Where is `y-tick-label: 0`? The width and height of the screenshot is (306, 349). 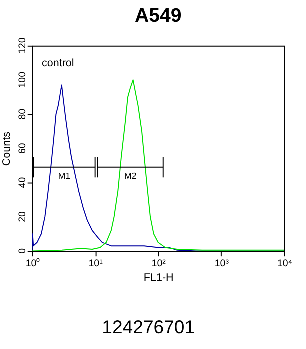 y-tick-label: 0 is located at coordinates (22, 251).